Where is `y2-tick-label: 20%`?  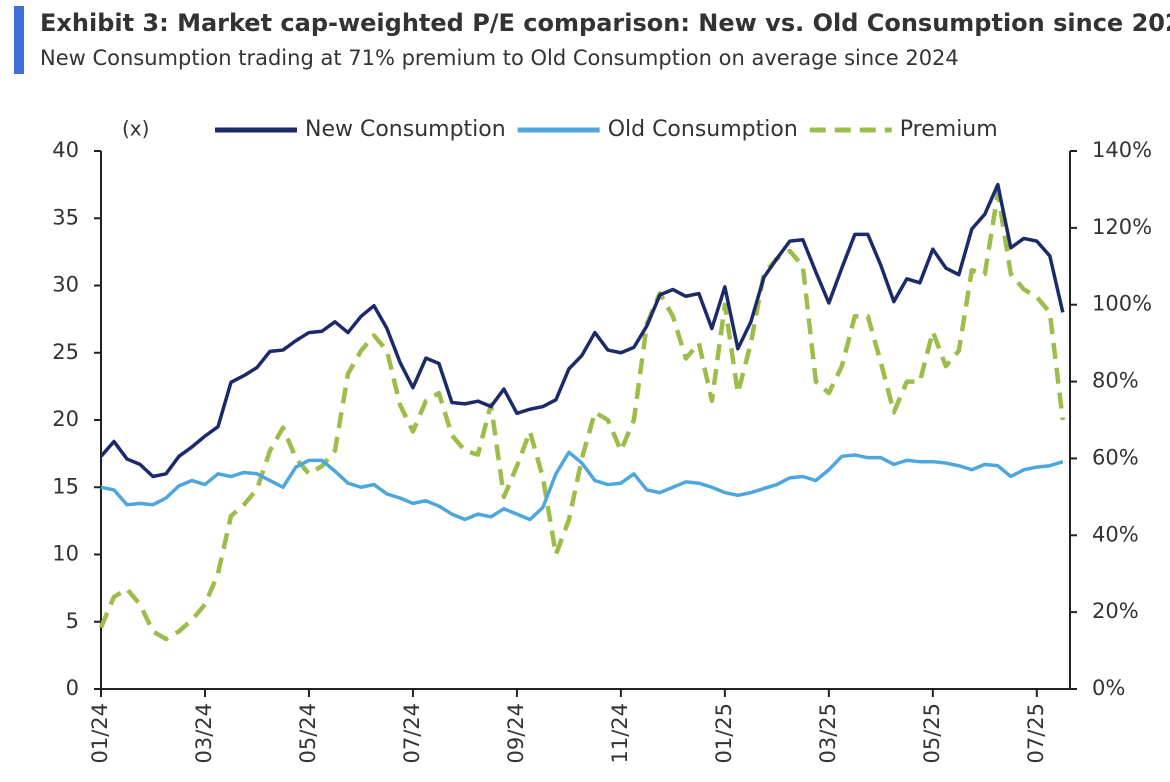 y2-tick-label: 20% is located at coordinates (1115, 611).